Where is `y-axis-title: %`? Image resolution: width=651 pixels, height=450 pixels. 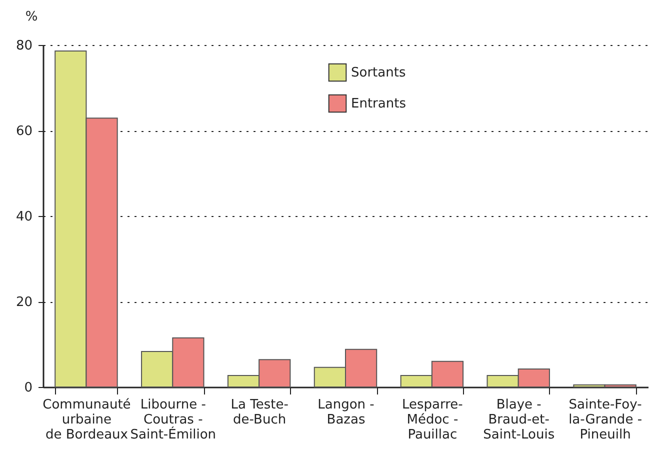 y-axis-title: % is located at coordinates (31, 17).